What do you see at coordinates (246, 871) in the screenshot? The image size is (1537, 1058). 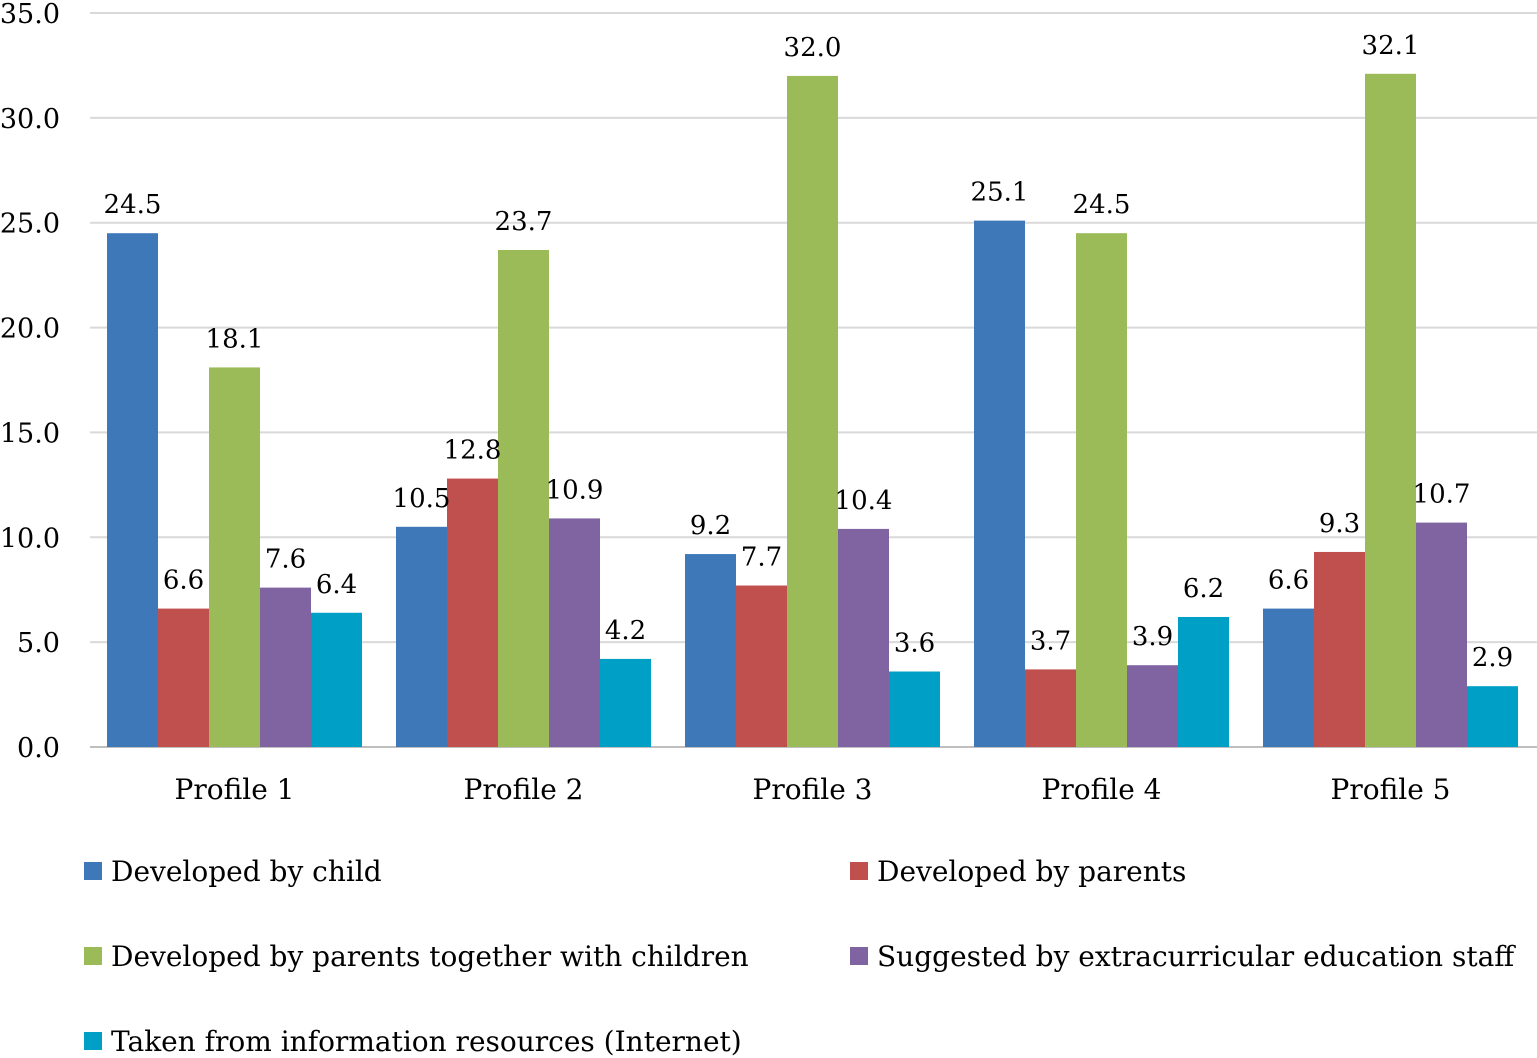 I see `legend-label: Developed by child` at bounding box center [246, 871].